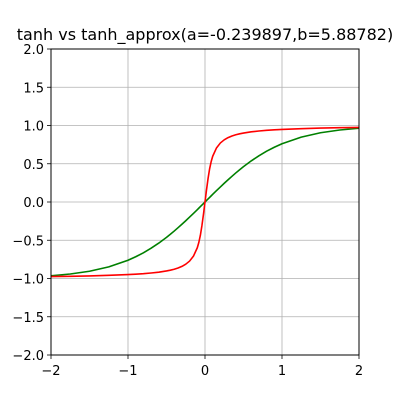 The height and width of the screenshot is (400, 400). I want to click on x-tick-label: 1, so click(282, 371).